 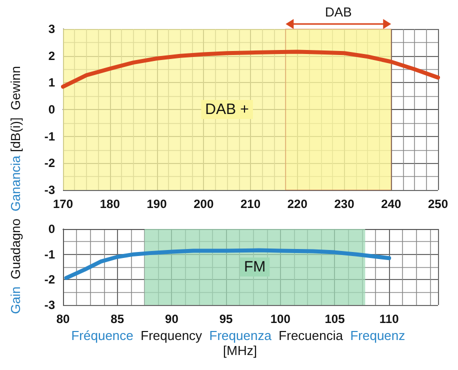 I want to click on x-tick-label: 110, so click(x=389, y=319).